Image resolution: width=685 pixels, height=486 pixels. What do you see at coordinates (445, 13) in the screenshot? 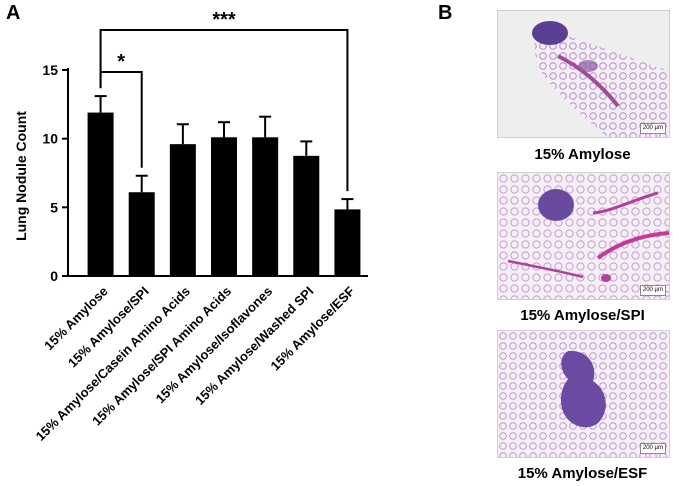
I see `panel-label-b: B` at bounding box center [445, 13].